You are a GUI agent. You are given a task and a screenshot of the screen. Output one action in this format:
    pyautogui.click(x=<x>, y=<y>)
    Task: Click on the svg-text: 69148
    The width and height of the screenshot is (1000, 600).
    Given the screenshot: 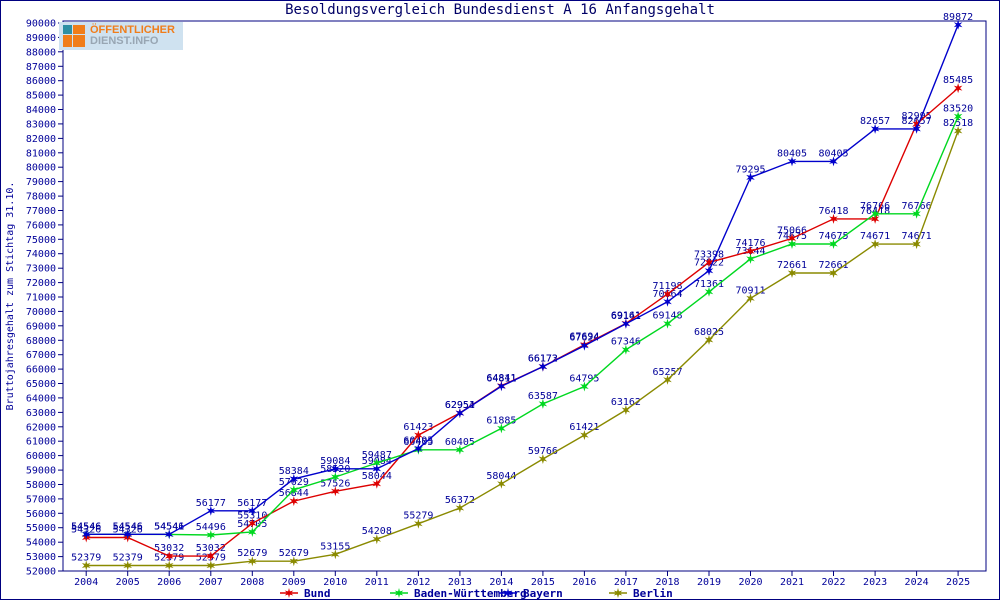 What is the action you would take?
    pyautogui.click(x=667, y=316)
    